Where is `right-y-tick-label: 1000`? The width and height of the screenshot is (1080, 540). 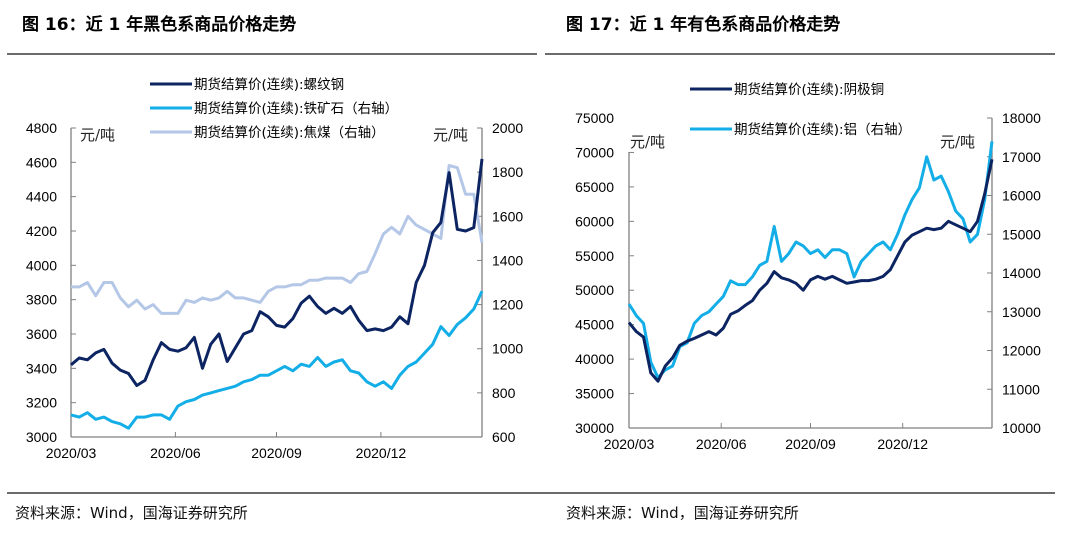
right-y-tick-label: 1000 is located at coordinates (507, 349).